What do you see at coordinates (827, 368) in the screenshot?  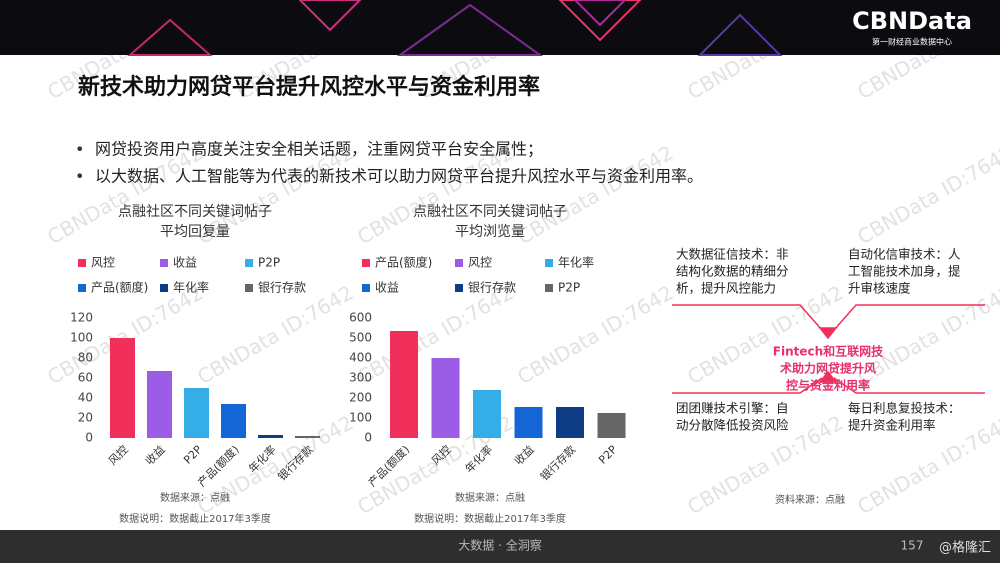 I see `diagram-text: 术助力网贷提升风` at bounding box center [827, 368].